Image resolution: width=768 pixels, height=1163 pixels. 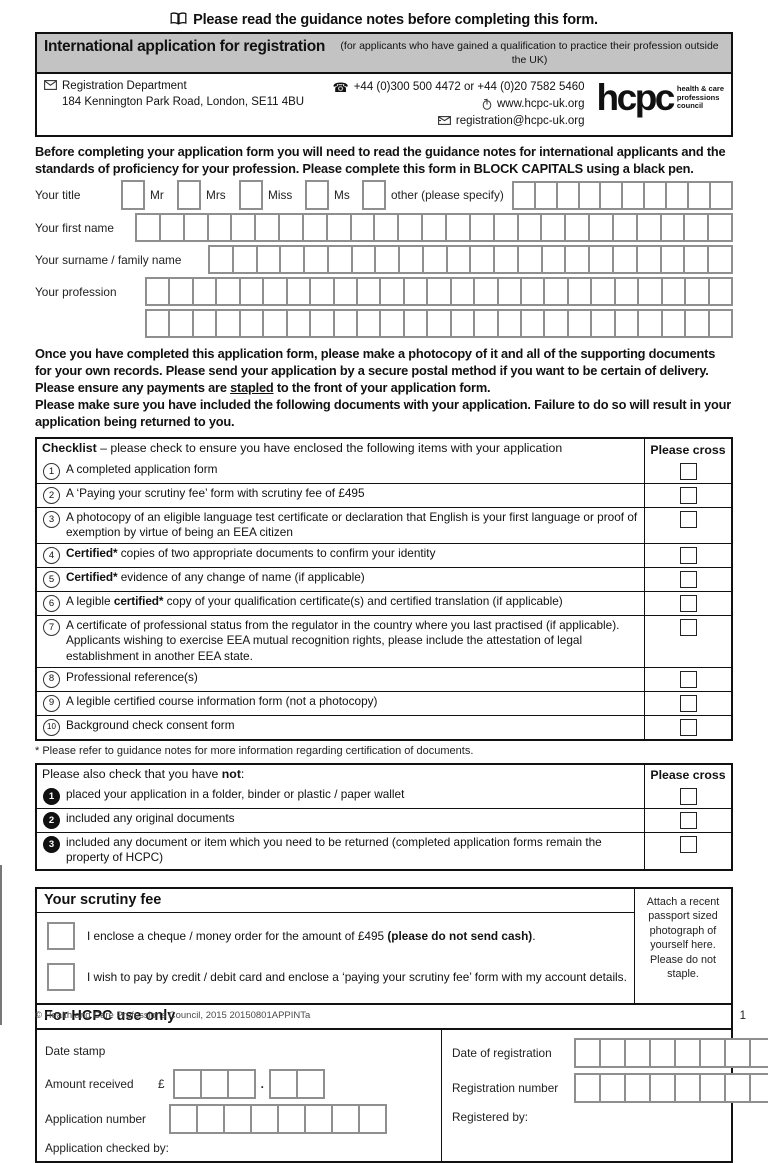 I want to click on application-number-boxes, so click(x=278, y=1118).